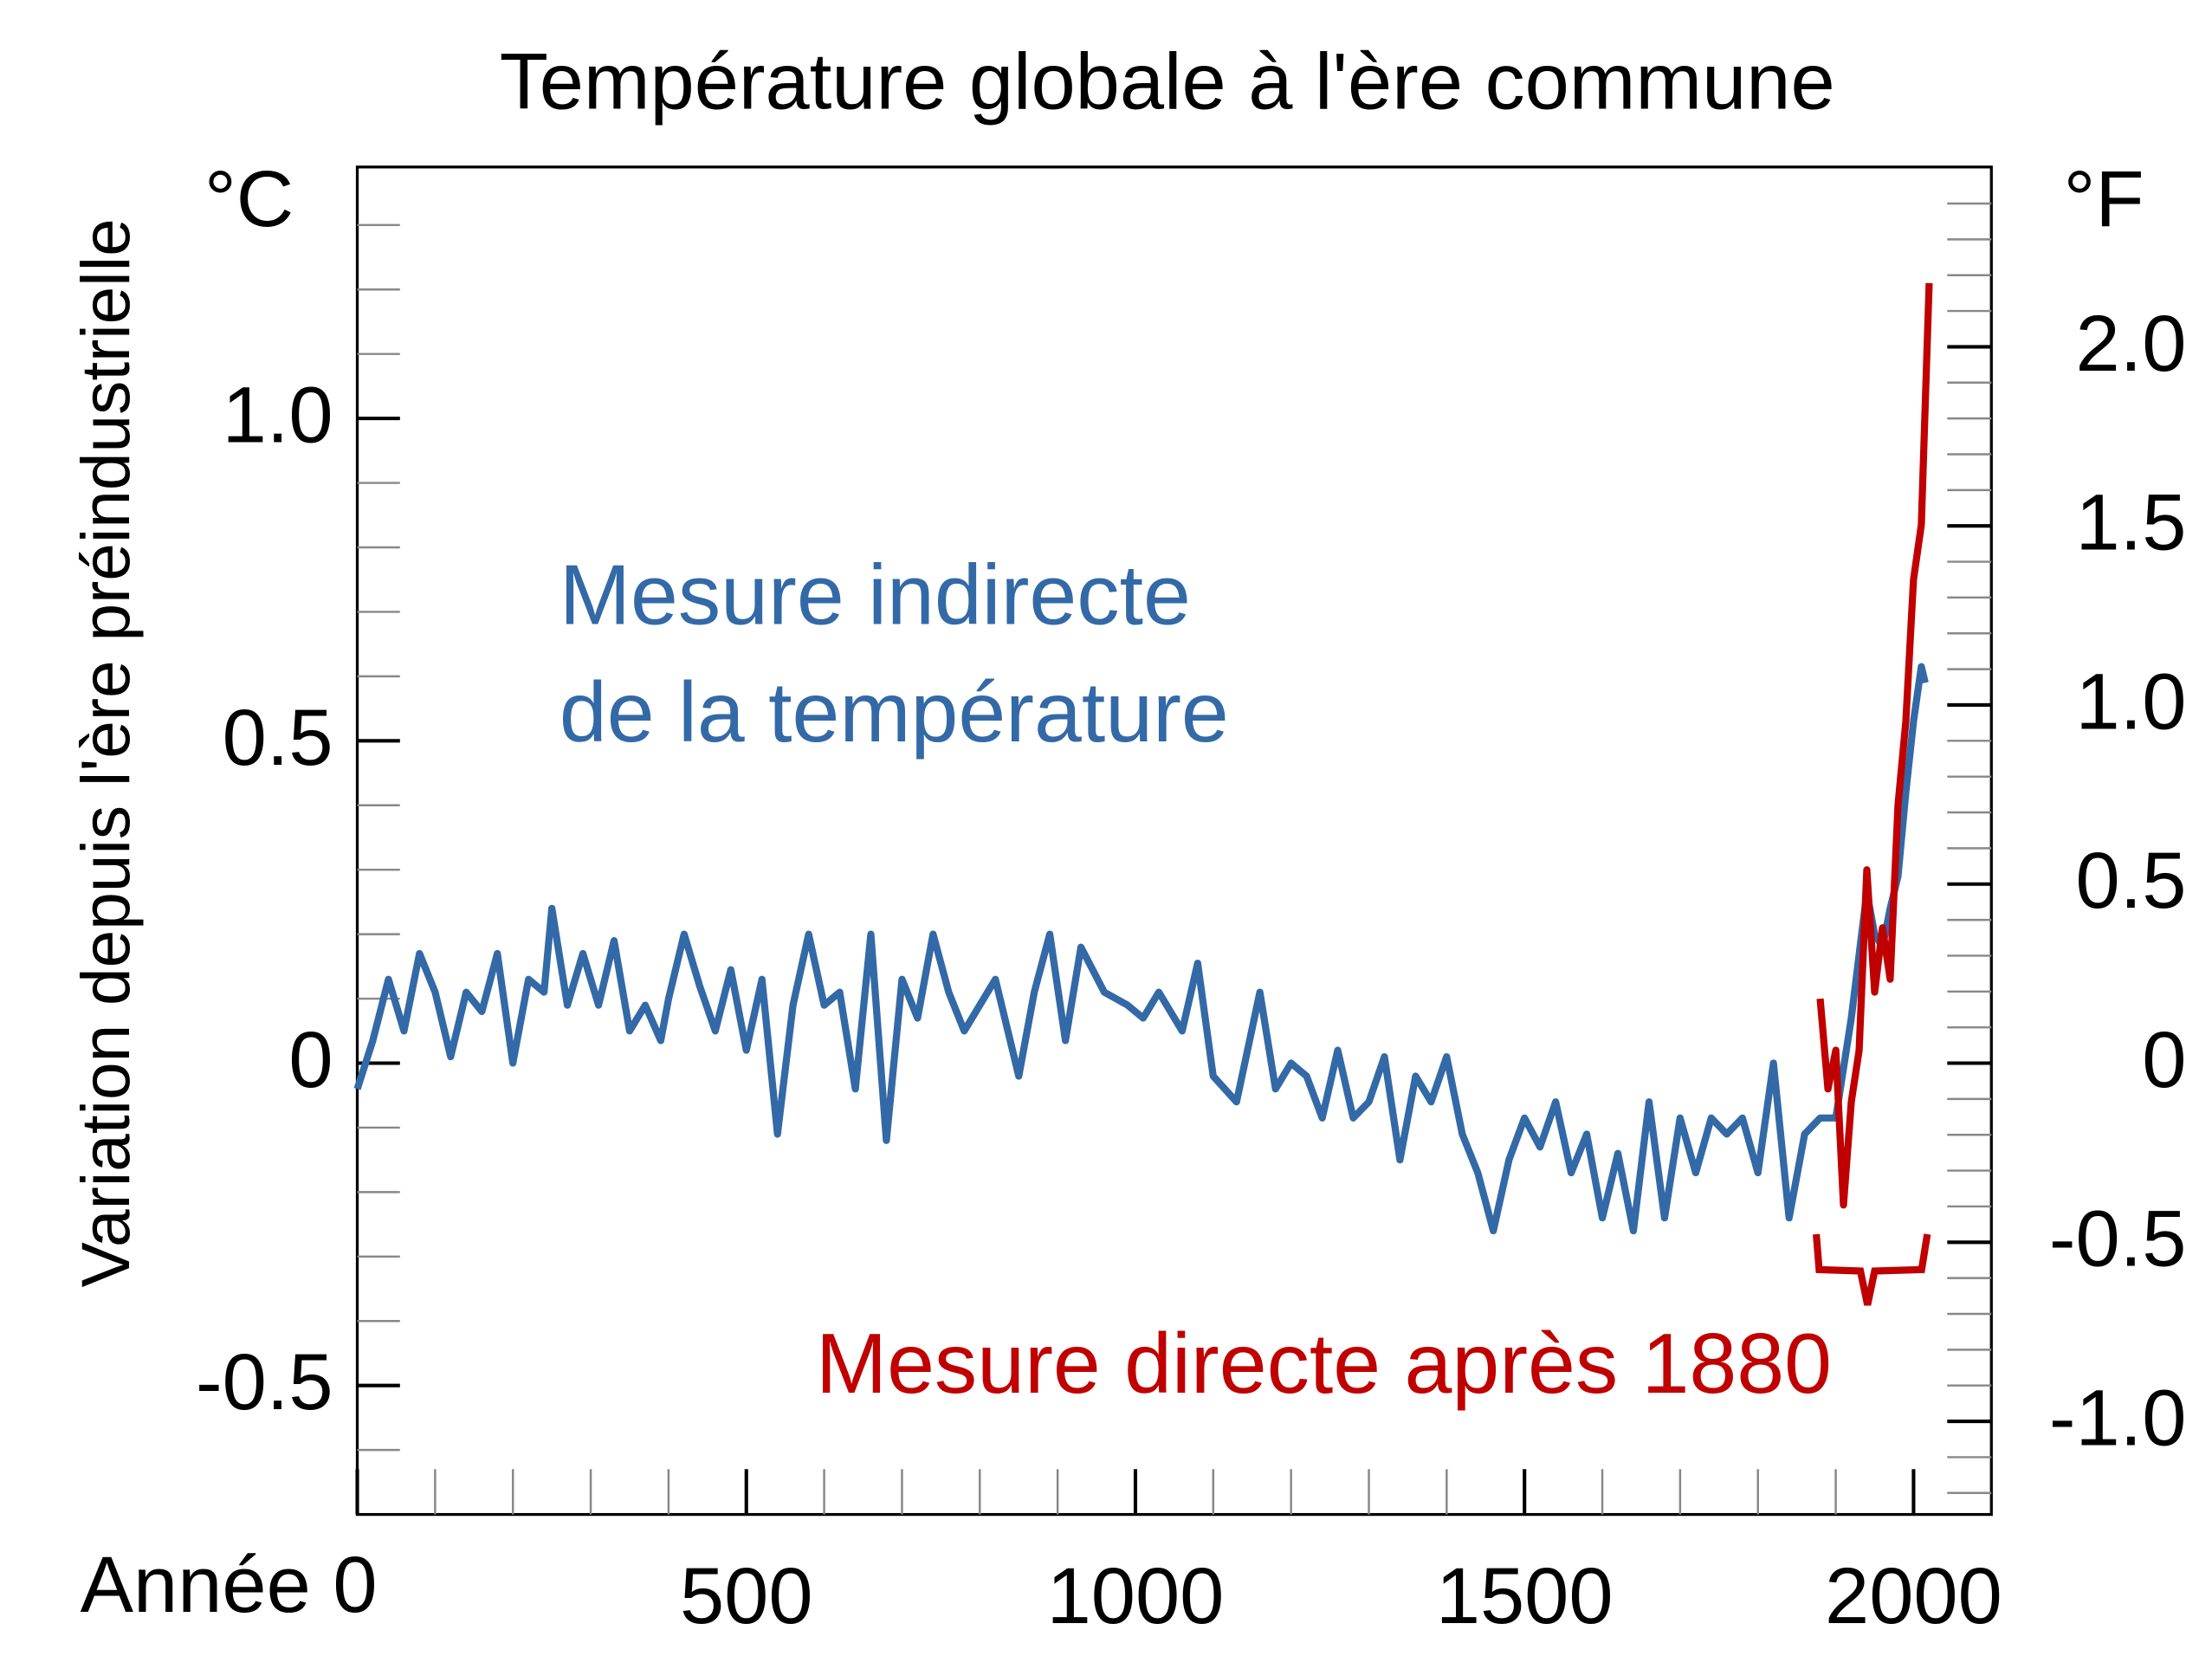  I want to click on y-tick-label: -0.5, so click(264, 1382).